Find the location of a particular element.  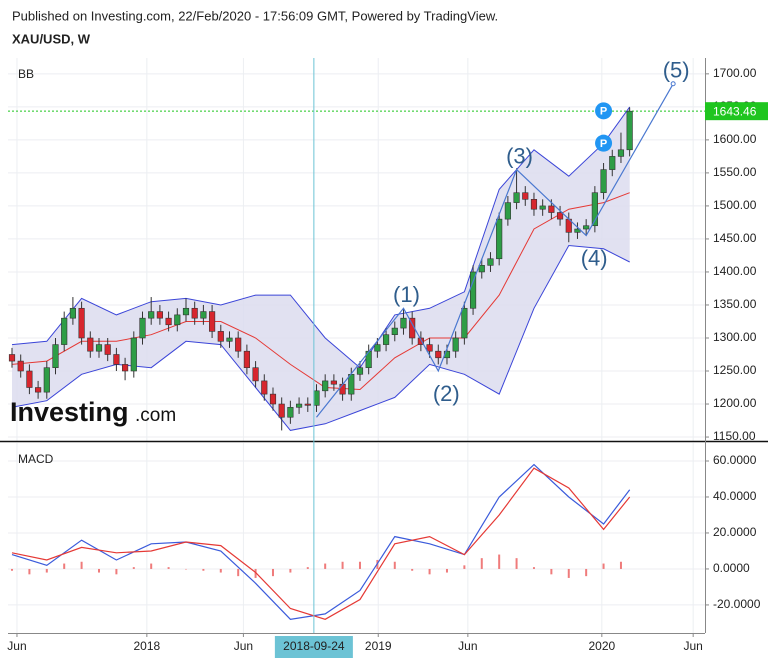

pivot-label: P is located at coordinates (603, 112).